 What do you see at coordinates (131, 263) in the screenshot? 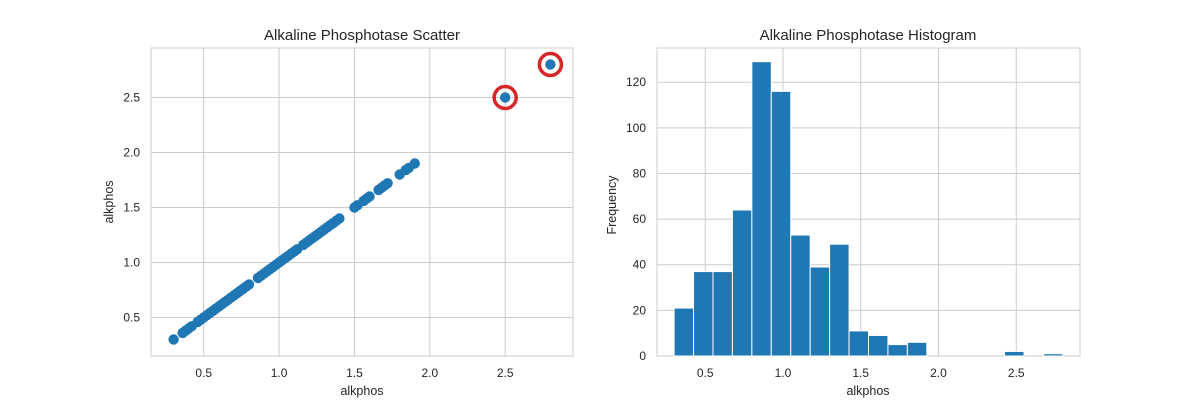
I see `scatter-y-tick-label: 1.0` at bounding box center [131, 263].